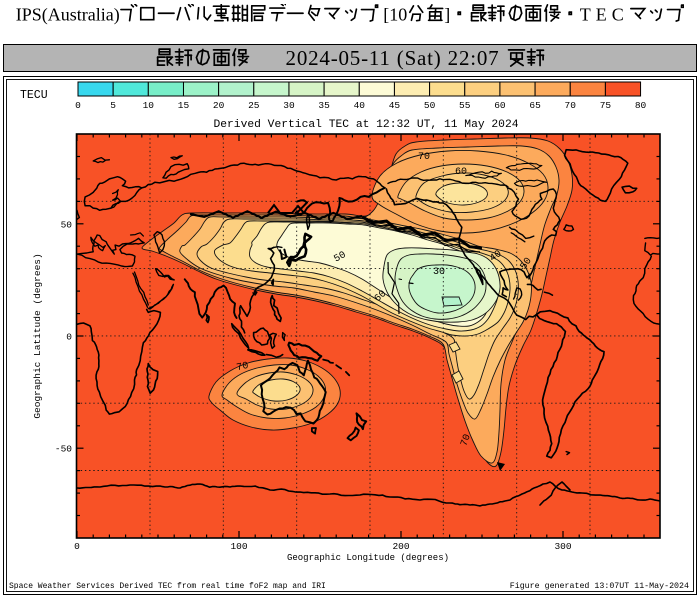  I want to click on svg-text: 25, so click(254, 105).